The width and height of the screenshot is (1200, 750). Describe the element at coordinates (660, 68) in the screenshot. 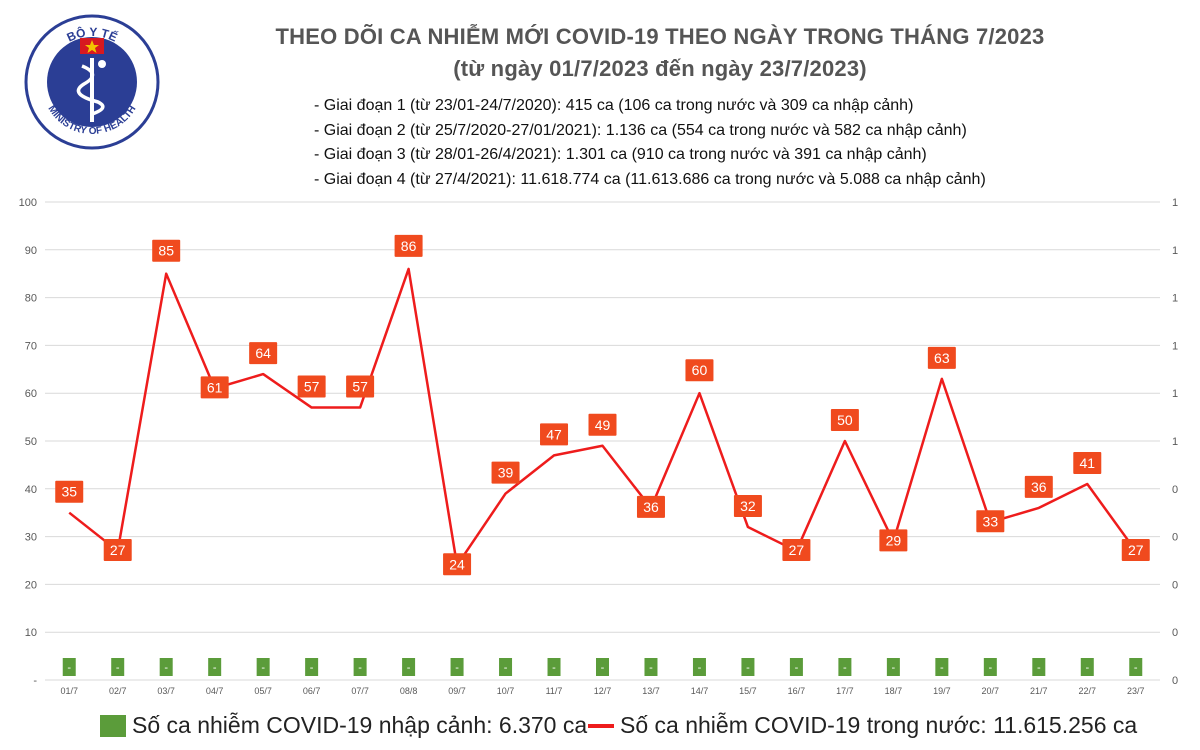

I see `chart-subtitle: (từ ngày 01/7/2023 đến ngày 23/7/2023)` at that location.